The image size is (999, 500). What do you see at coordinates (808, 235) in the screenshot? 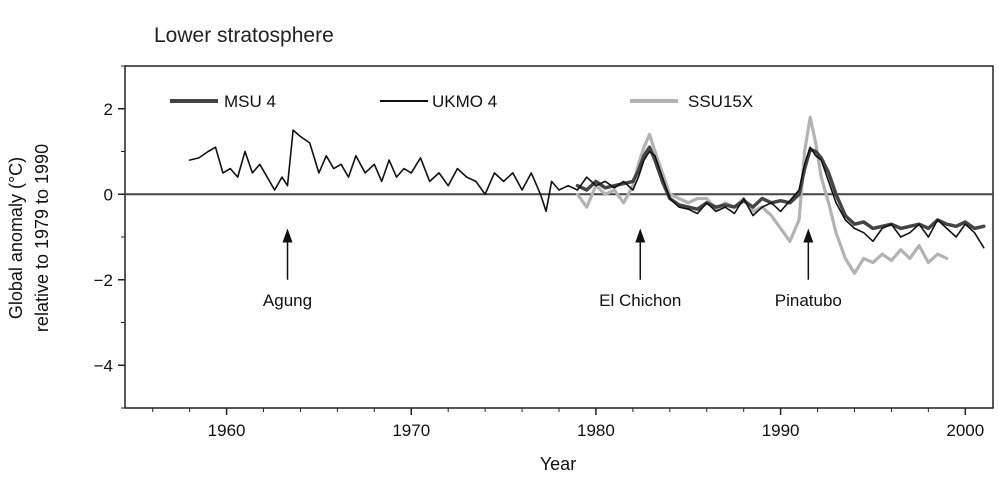
I see `annotation-arrow-head-pinatubo` at bounding box center [808, 235].